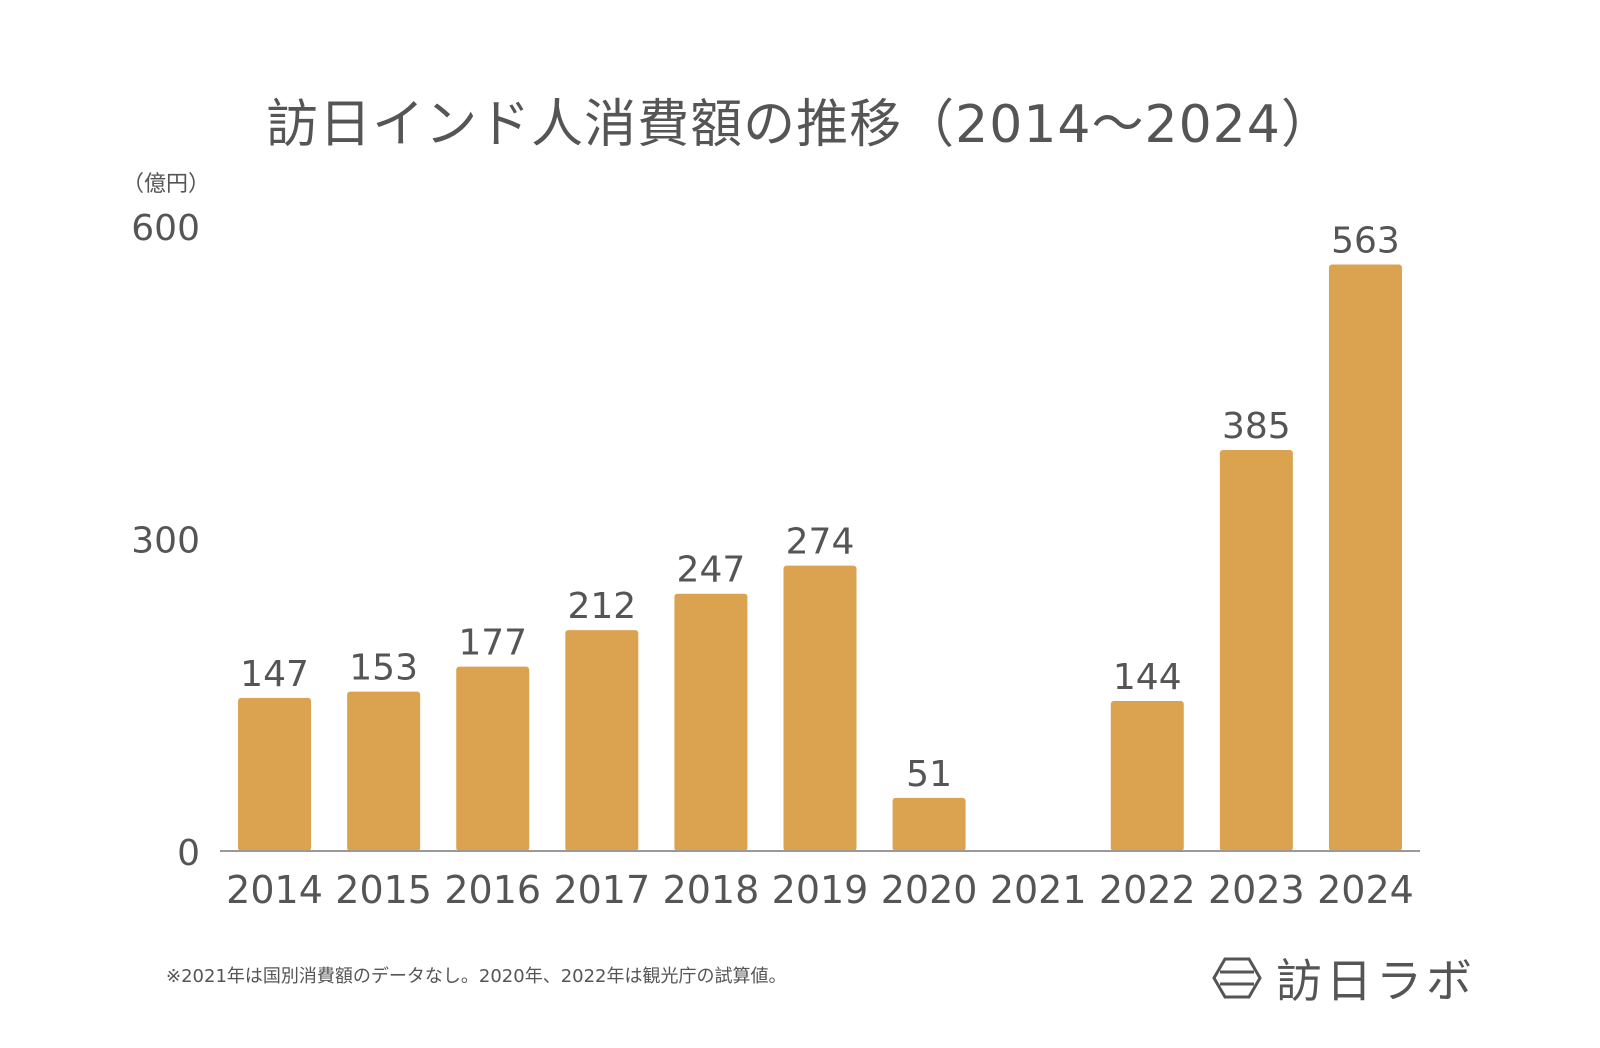 Image resolution: width=1600 pixels, height=1048 pixels. What do you see at coordinates (820, 542) in the screenshot?
I see `data-label: 274` at bounding box center [820, 542].